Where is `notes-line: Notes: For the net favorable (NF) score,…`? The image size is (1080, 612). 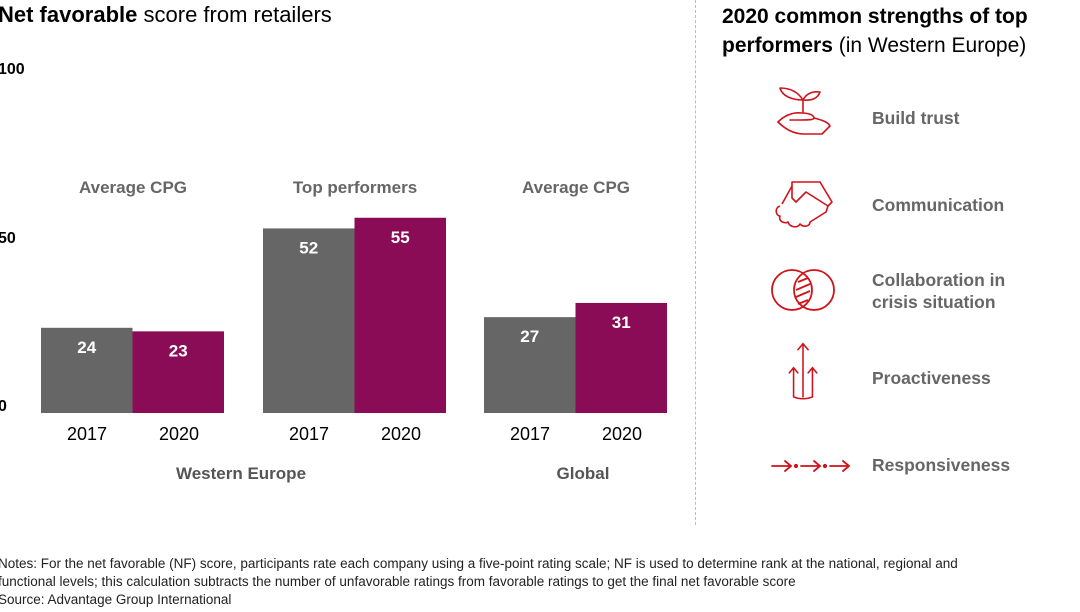
notes-line: Notes: For the net favorable (NF) score,… is located at coordinates (479, 563).